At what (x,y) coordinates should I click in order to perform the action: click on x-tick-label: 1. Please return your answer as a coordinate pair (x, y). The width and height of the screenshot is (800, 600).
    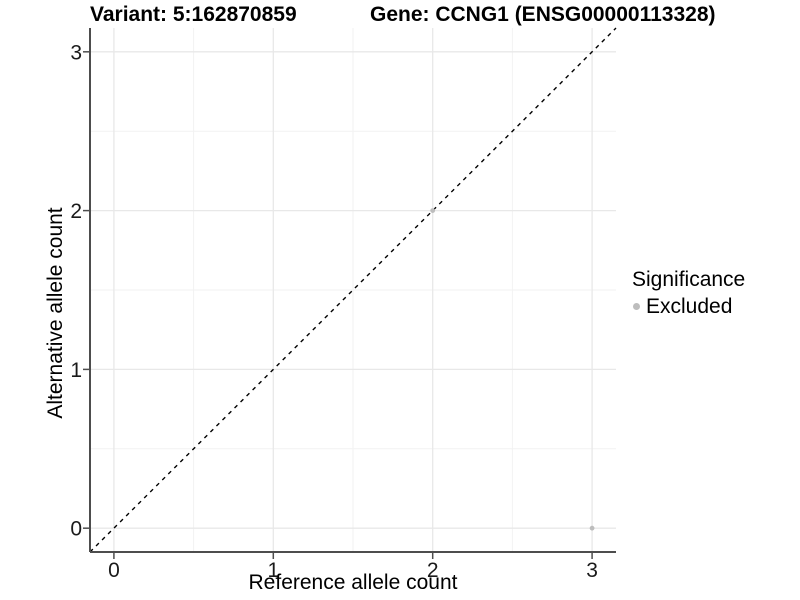
    Looking at the image, I should click on (273, 570).